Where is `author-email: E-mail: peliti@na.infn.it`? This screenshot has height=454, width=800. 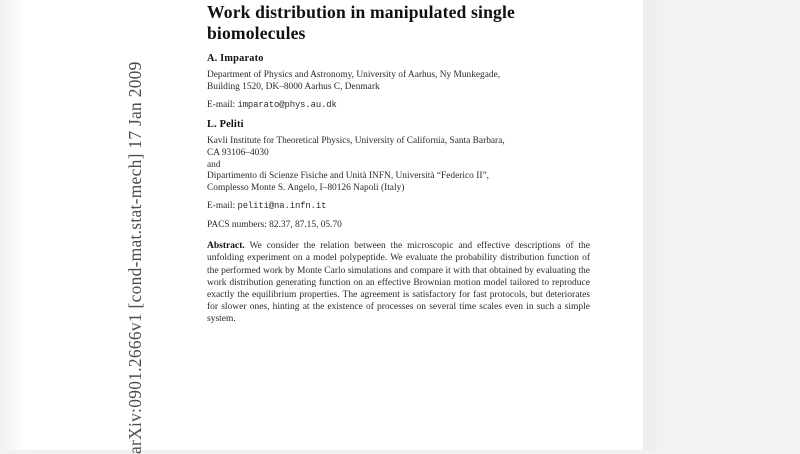 author-email: E-mail: peliti@na.infn.it is located at coordinates (413, 206).